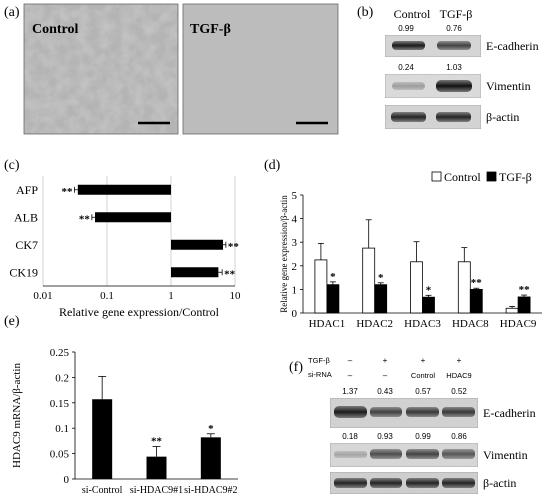 Image resolution: width=550 pixels, height=499 pixels. What do you see at coordinates (433, 46) in the screenshot?
I see `blot-b-ecadherin` at bounding box center [433, 46].